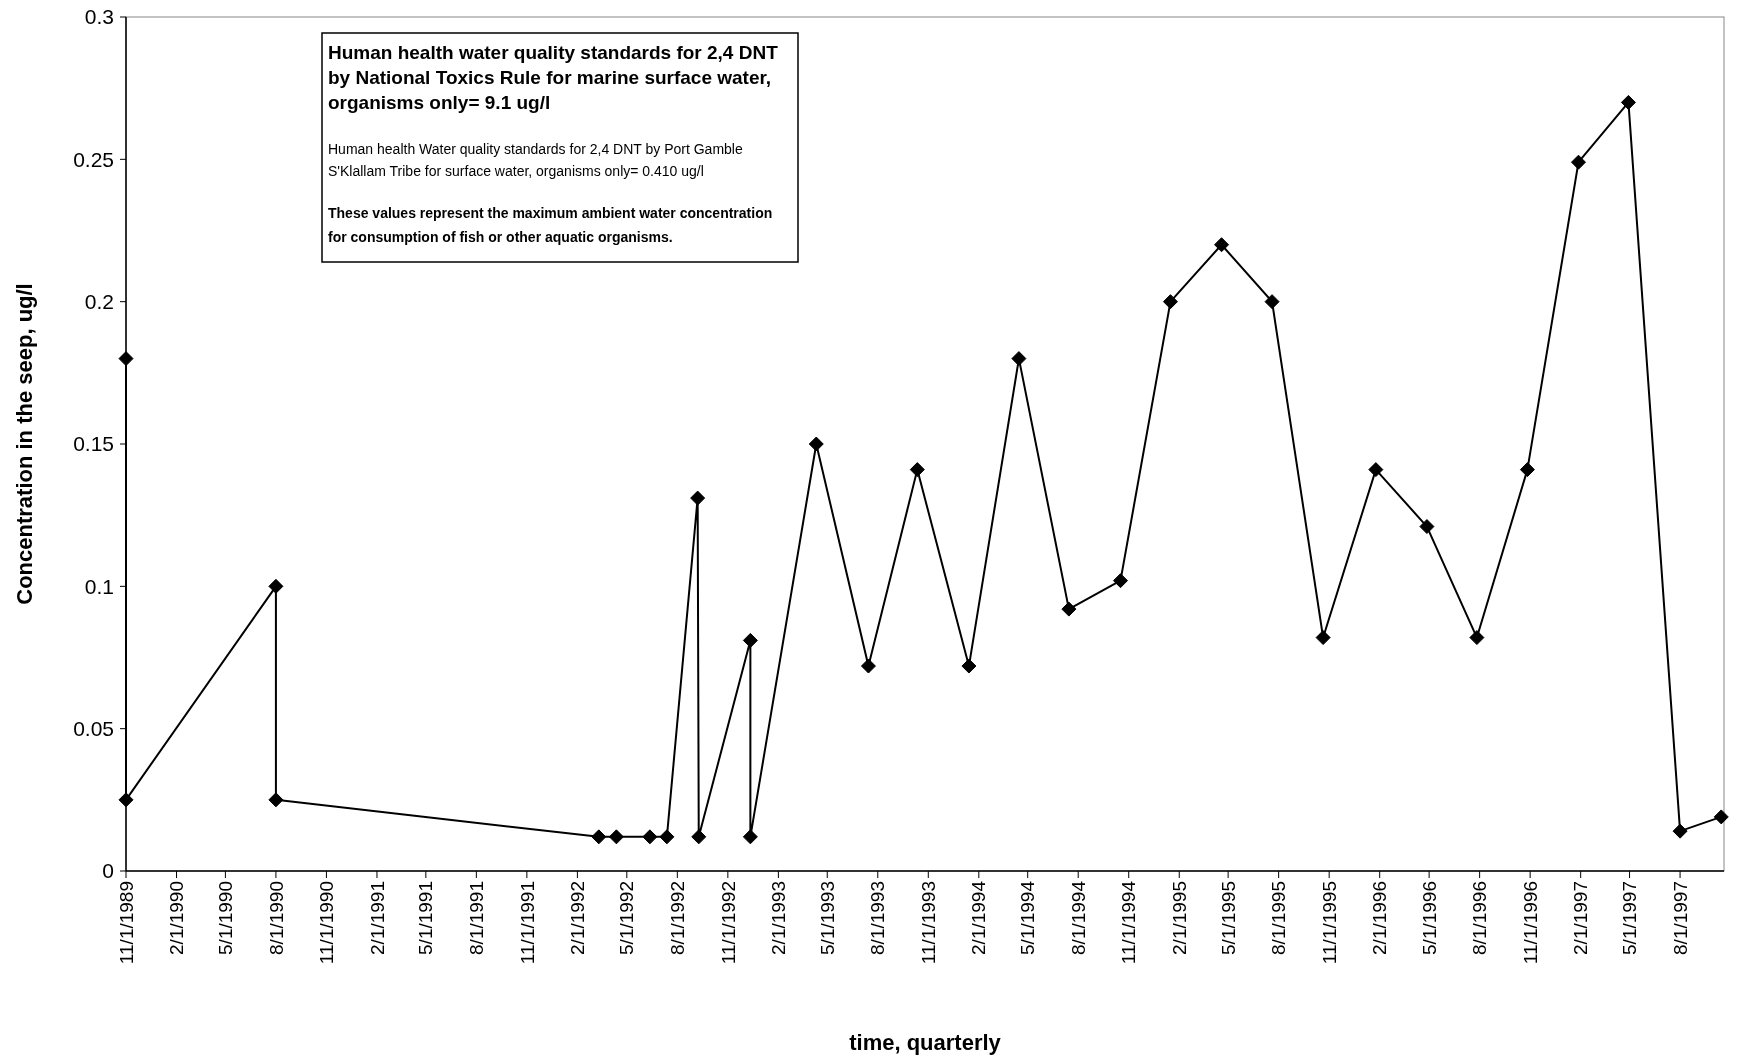  Describe the element at coordinates (93, 159) in the screenshot. I see `y-tick-label: 0.25` at that location.